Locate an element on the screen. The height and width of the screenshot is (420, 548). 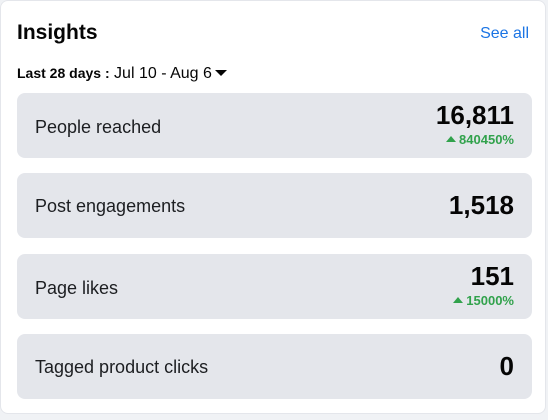
card-title: Insights is located at coordinates (57, 32).